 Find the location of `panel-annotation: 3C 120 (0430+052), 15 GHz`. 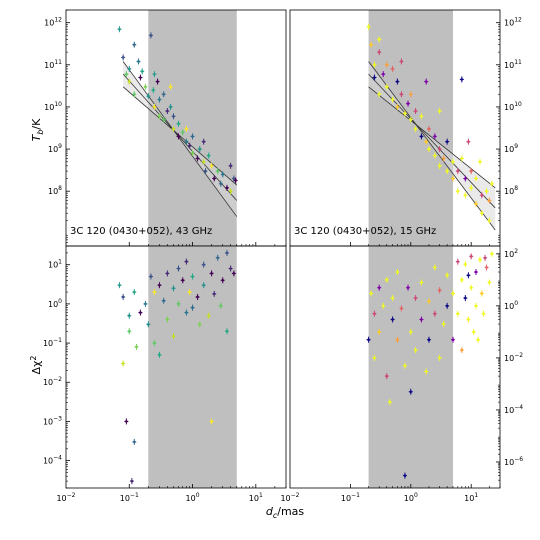

panel-annotation: 3C 120 (0430+052), 15 GHz is located at coordinates (365, 231).